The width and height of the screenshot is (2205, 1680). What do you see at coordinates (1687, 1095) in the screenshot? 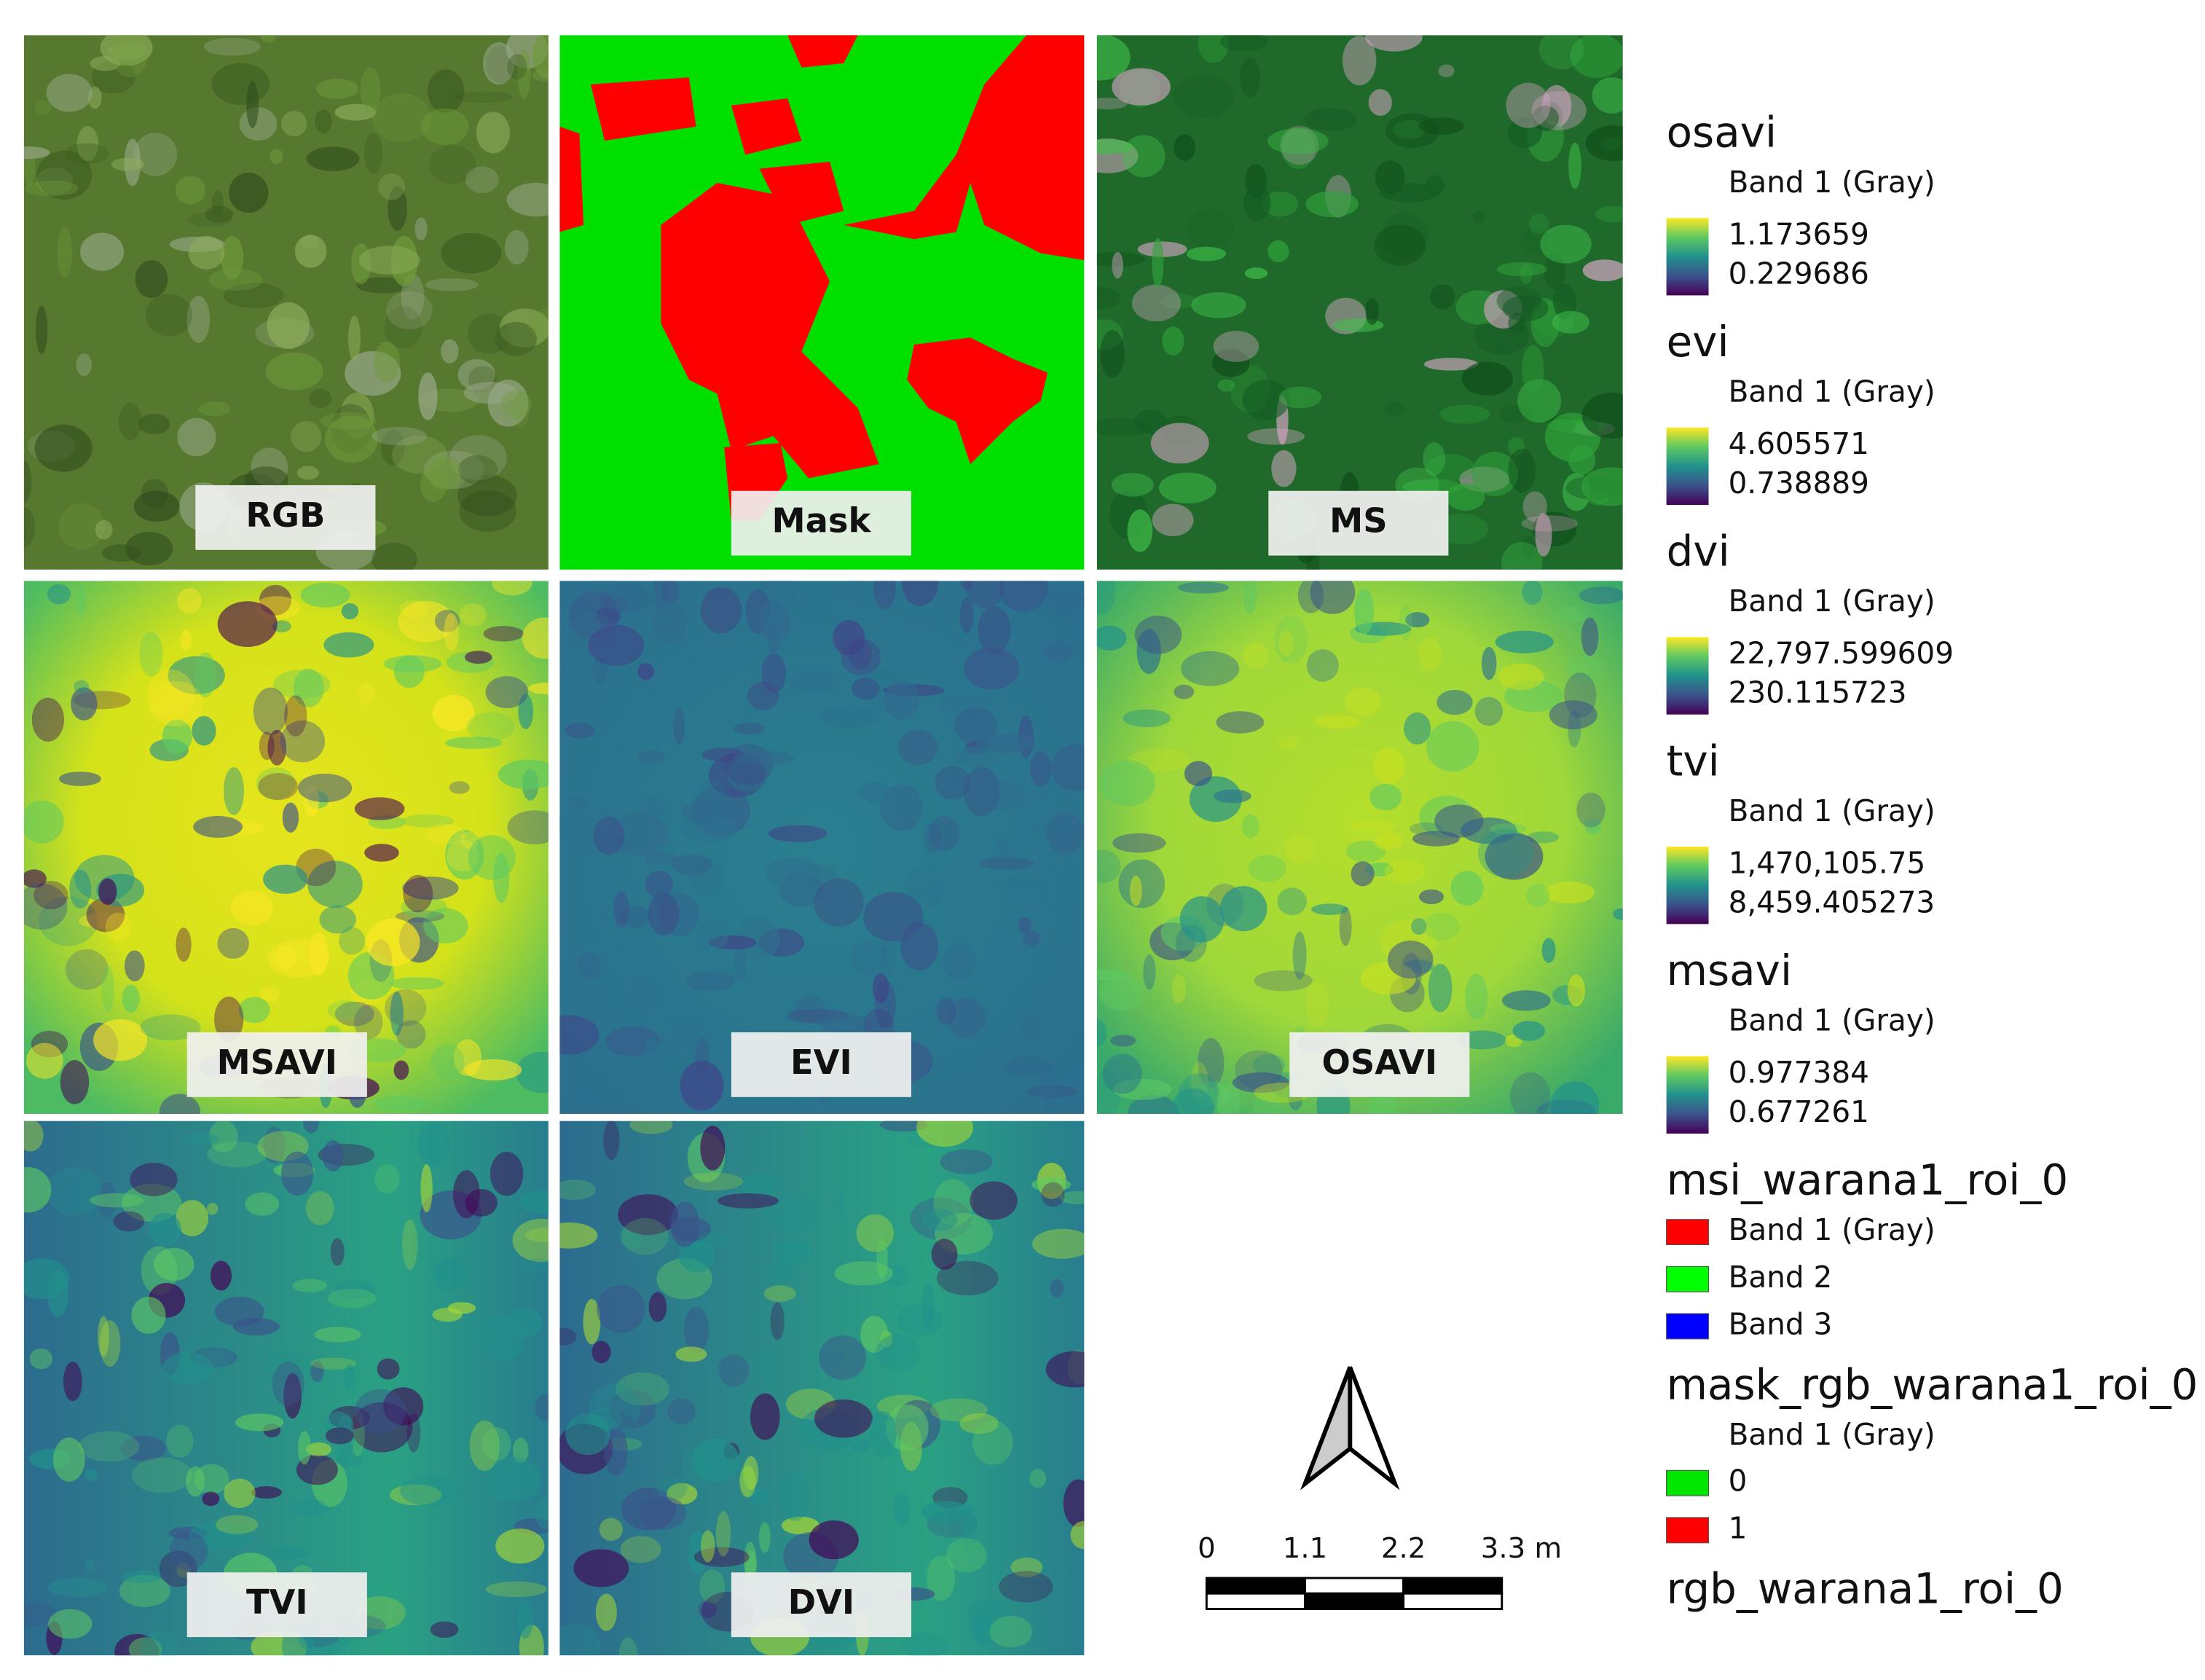
I see `color-ramp` at bounding box center [1687, 1095].